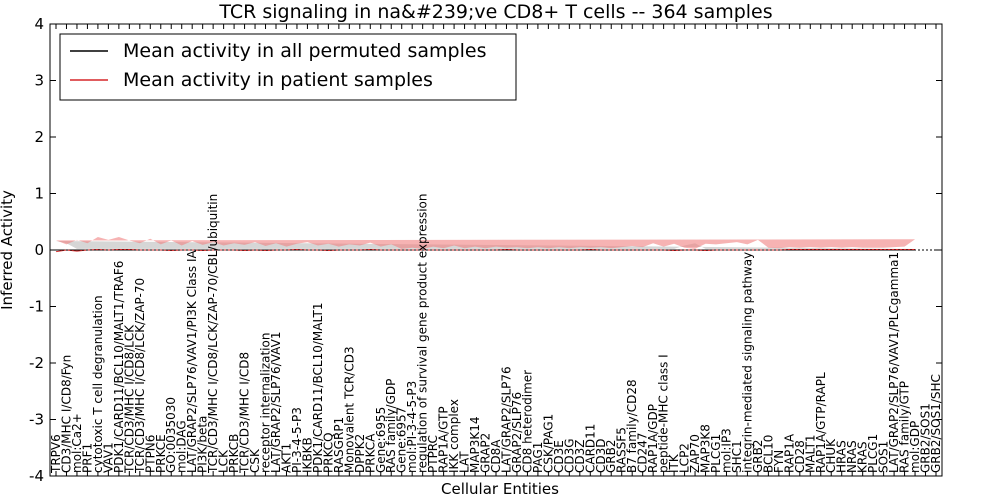 This screenshot has width=1000, height=504. I want to click on legend-label: Mean activity in all permuted samples, so click(304, 51).